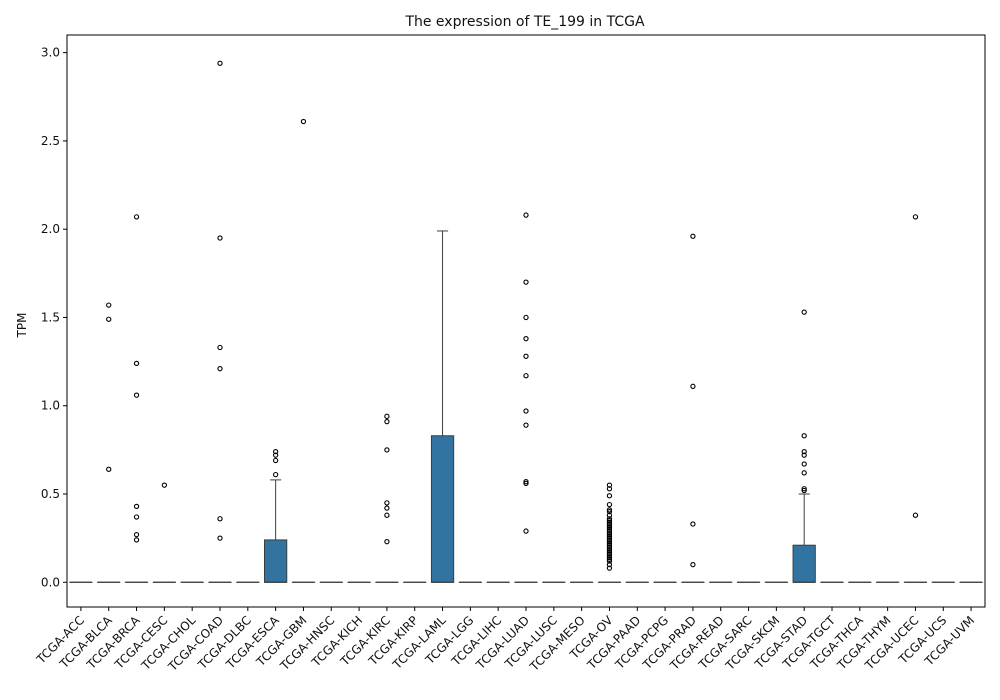  I want to click on y-tick-label: 1.5, so click(50, 317).